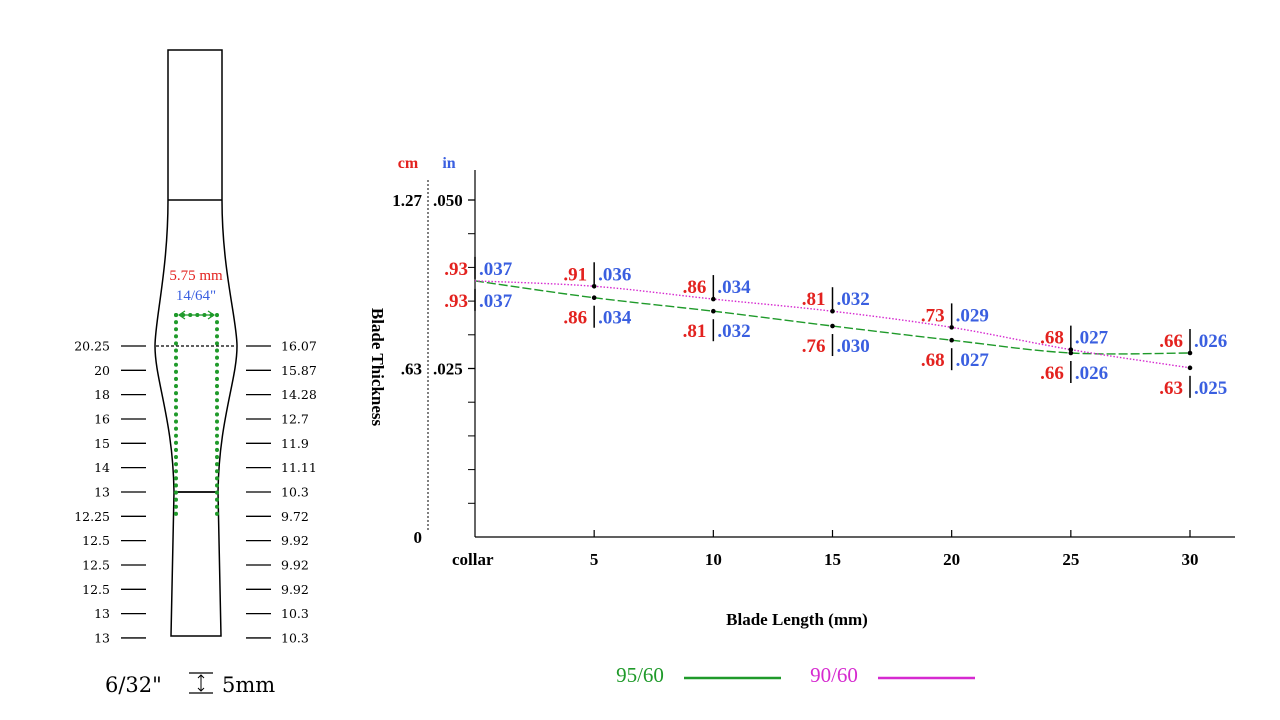 The width and height of the screenshot is (1280, 720). I want to click on y-tick-label-cm: 0, so click(418, 537).